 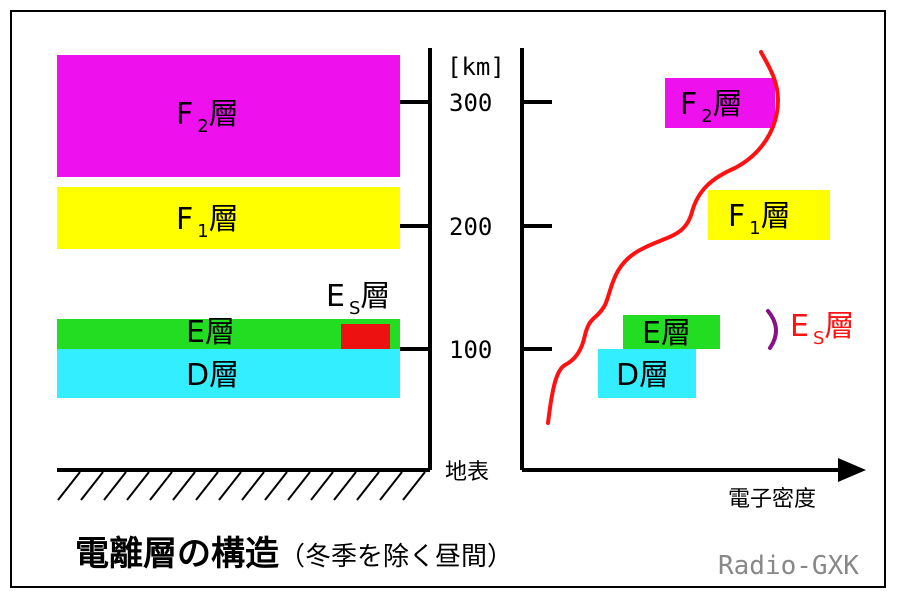 What do you see at coordinates (470, 103) in the screenshot?
I see `tick-label-300: 300` at bounding box center [470, 103].